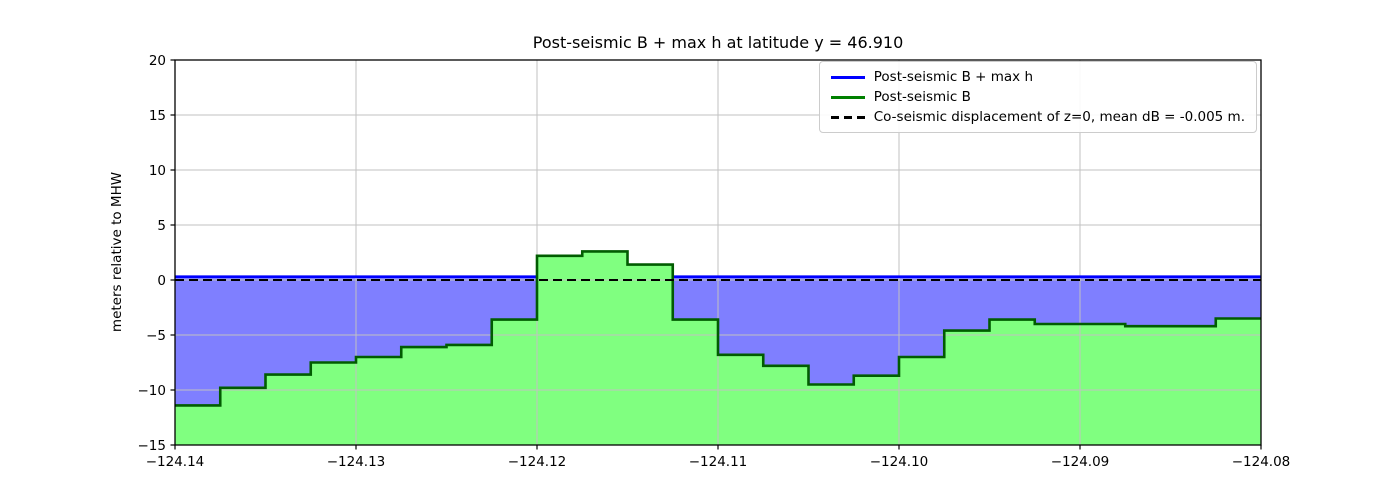 The width and height of the screenshot is (1400, 500). I want to click on x-tick-label-6: −124.08, so click(1261, 462).